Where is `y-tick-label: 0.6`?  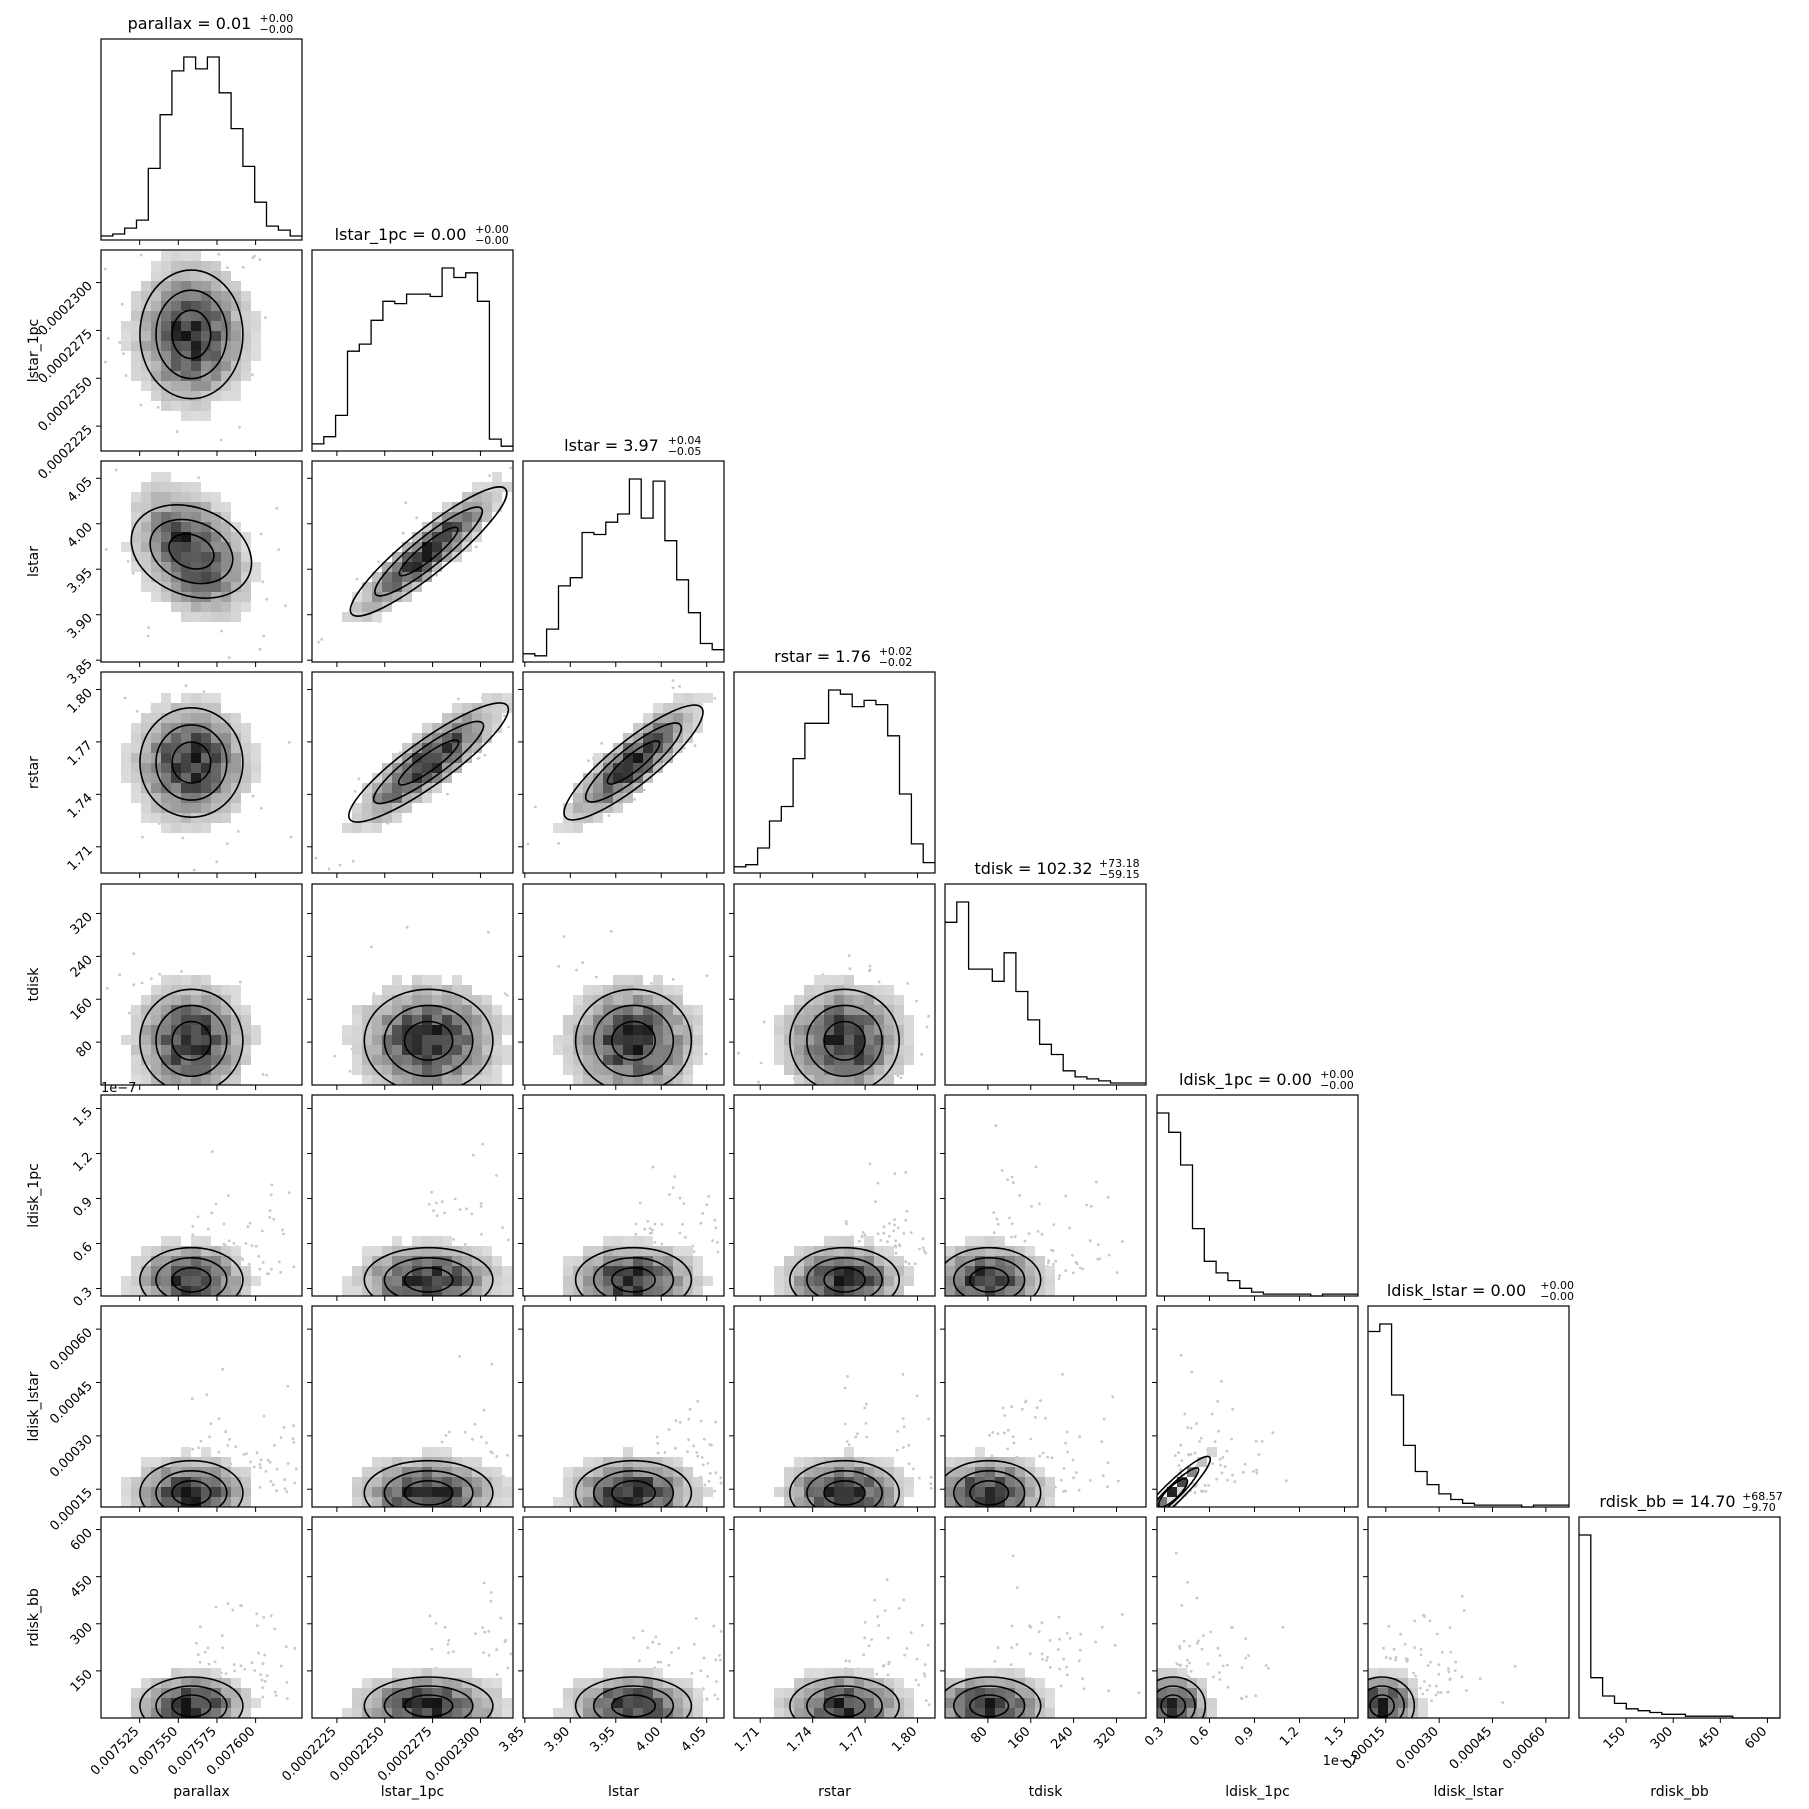 y-tick-label: 0.6 is located at coordinates (83, 1252).